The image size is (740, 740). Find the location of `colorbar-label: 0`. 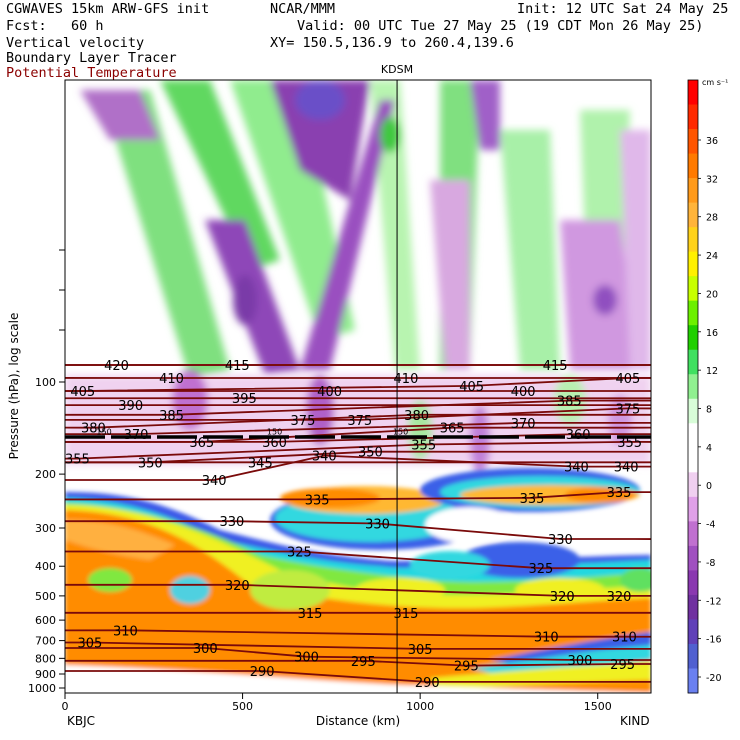

colorbar-label: 0 is located at coordinates (709, 486).